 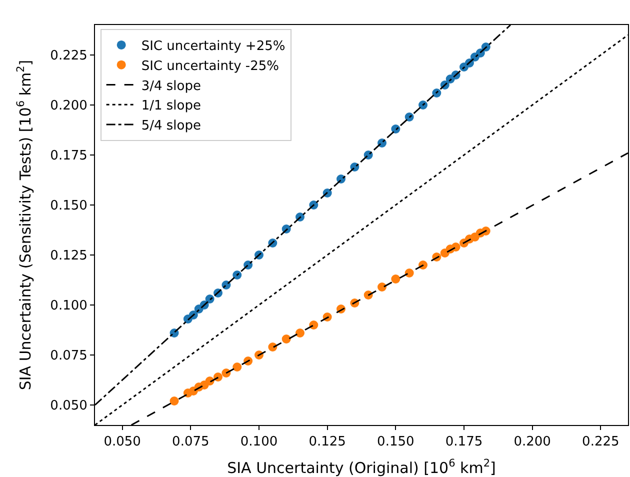 What do you see at coordinates (259, 442) in the screenshot?
I see `x-tick-label: 0.100` at bounding box center [259, 442].